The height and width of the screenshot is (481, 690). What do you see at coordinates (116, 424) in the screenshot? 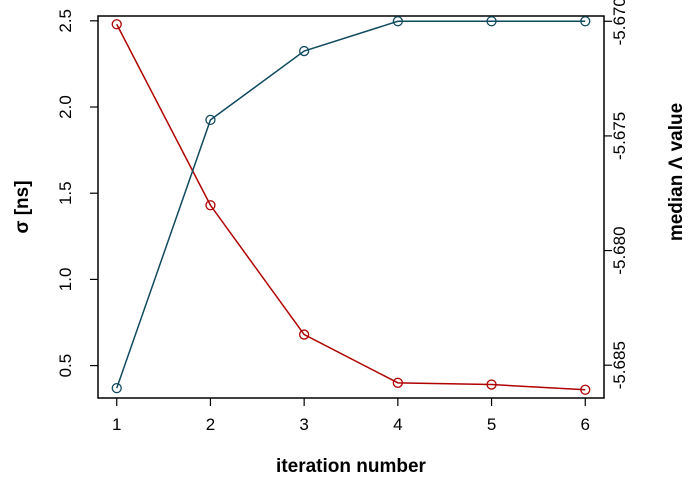
I see `x-tick-label: 1` at bounding box center [116, 424].